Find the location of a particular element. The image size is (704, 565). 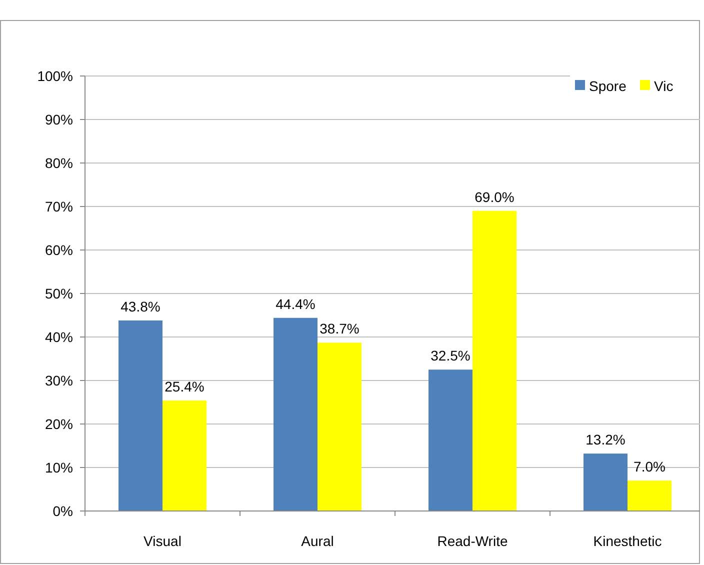

data-label: 25.4% is located at coordinates (184, 386).